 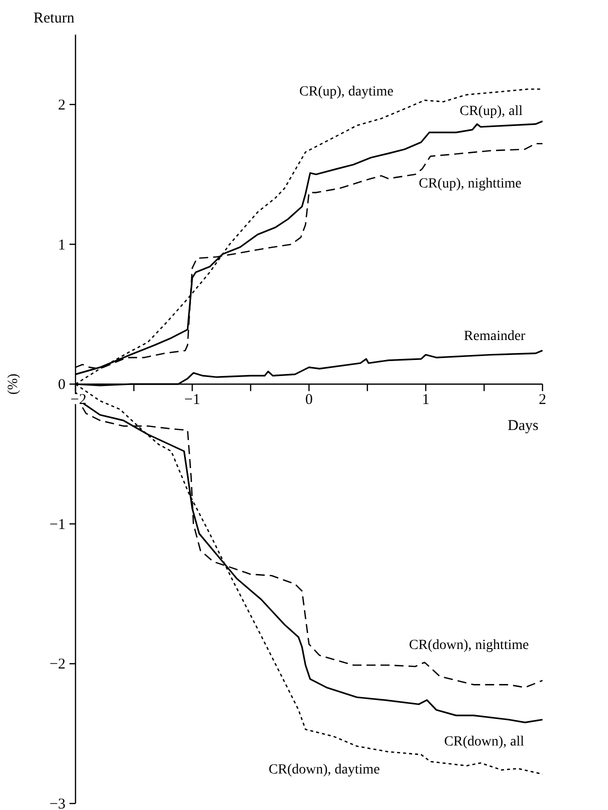 I want to click on y-tick-label: −1, so click(x=58, y=524).